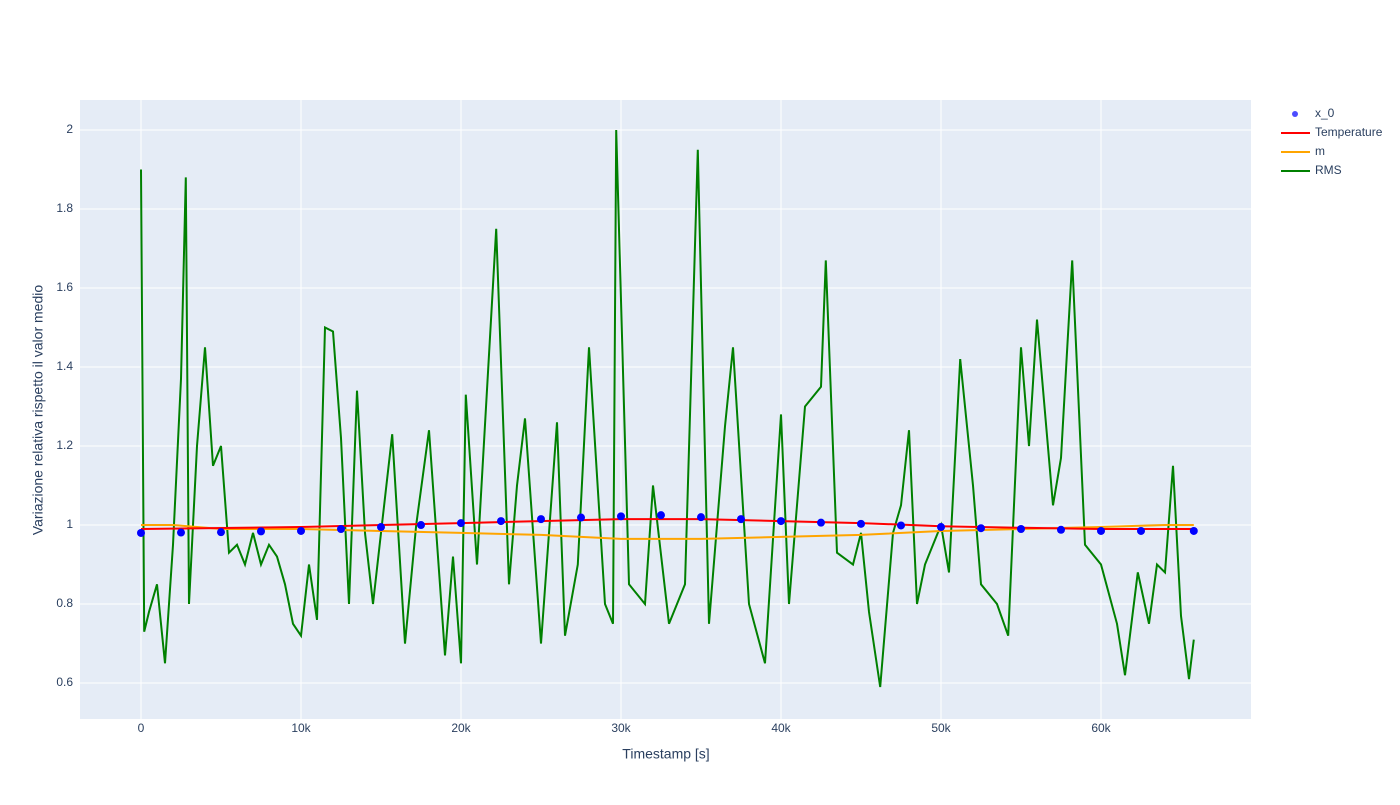 This screenshot has height=805, width=1400. What do you see at coordinates (64, 208) in the screenshot?
I see `y-tick-label: 1.8` at bounding box center [64, 208].